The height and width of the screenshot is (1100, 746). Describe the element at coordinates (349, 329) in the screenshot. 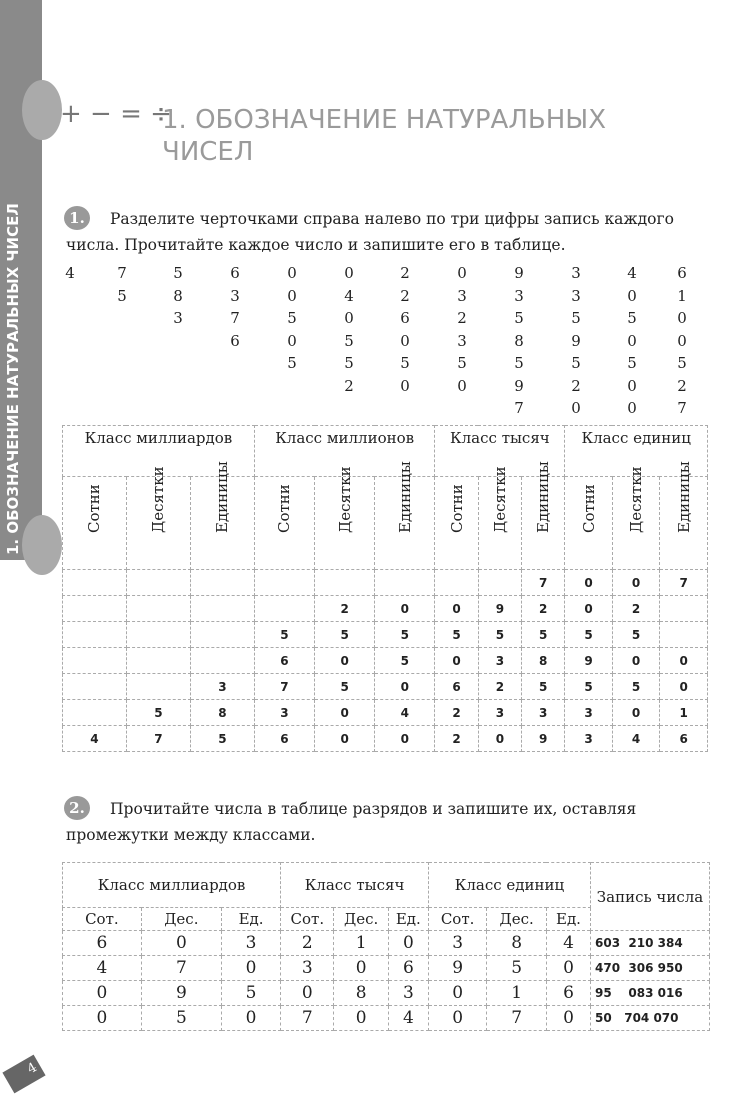

I see `digit-column: 0 4 0 5 5 2` at that location.